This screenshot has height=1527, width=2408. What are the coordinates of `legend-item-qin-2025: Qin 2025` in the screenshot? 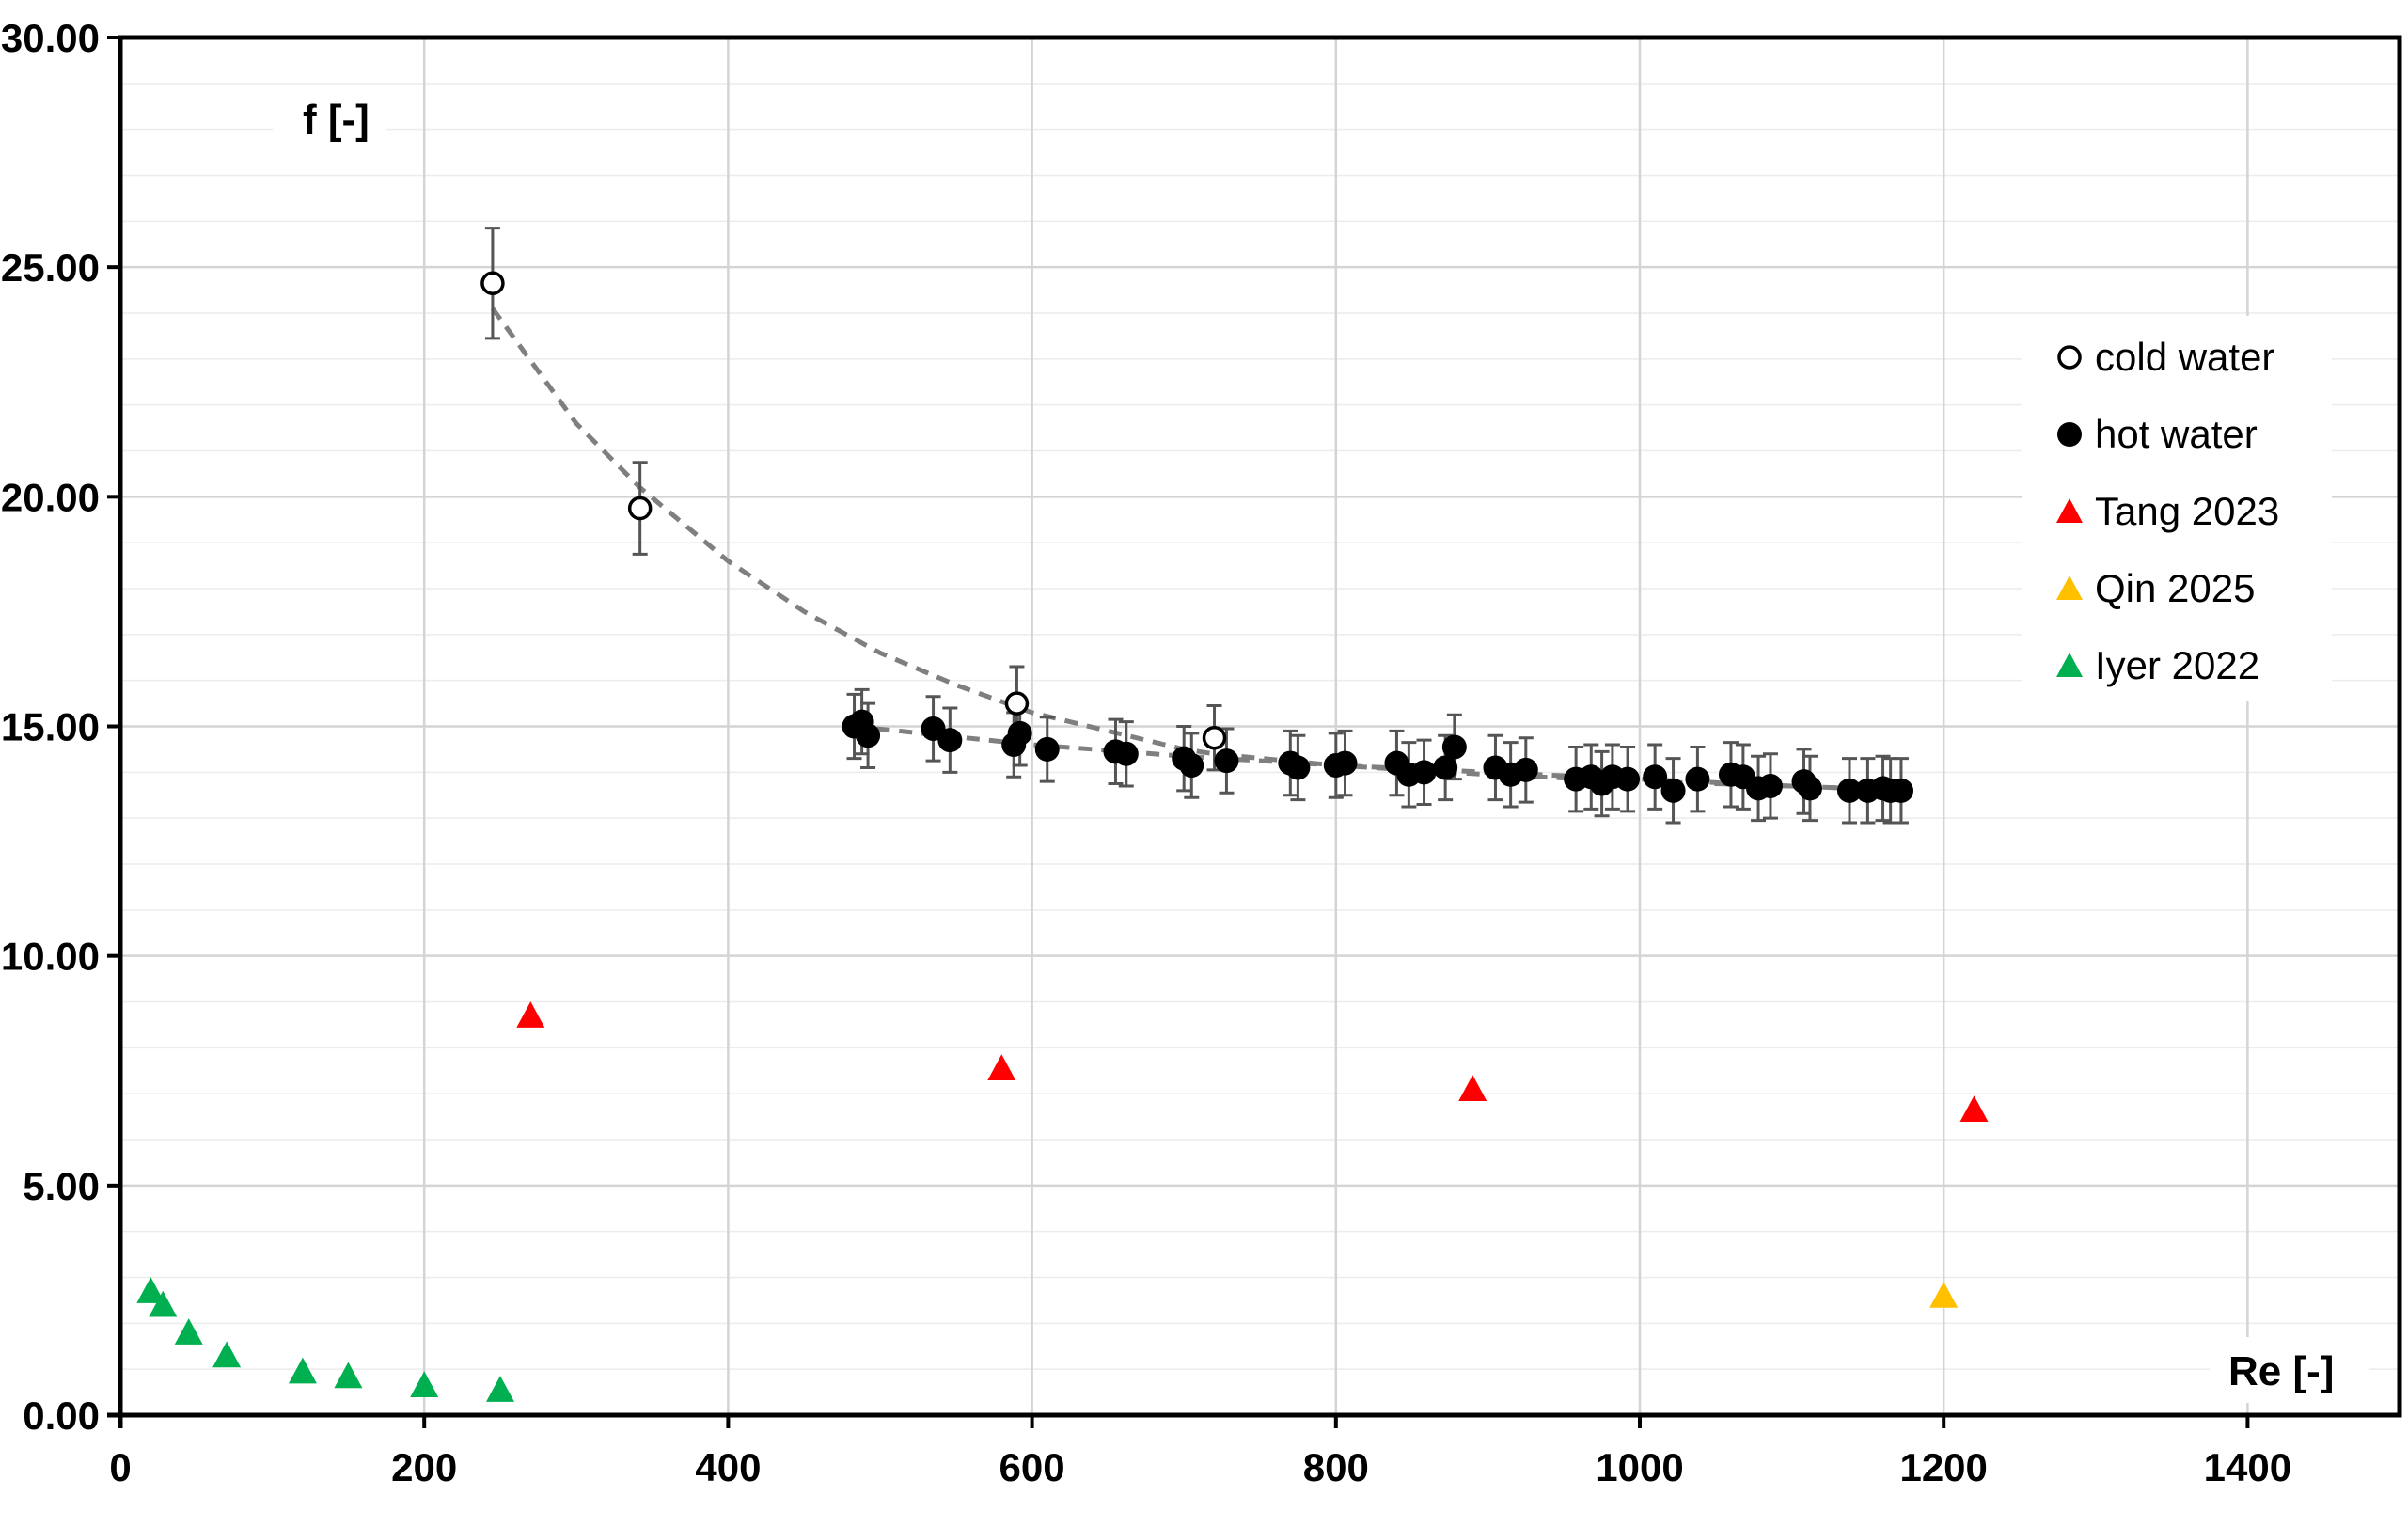 It's located at (2155, 588).